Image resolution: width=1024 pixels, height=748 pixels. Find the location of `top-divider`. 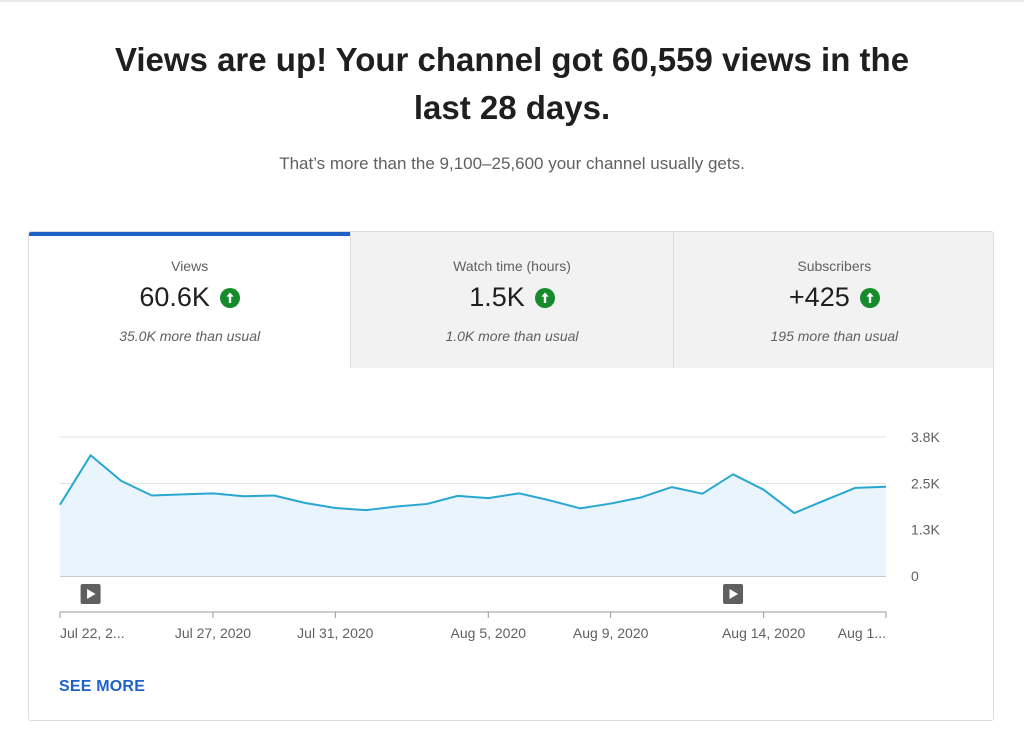

top-divider is located at coordinates (512, 1).